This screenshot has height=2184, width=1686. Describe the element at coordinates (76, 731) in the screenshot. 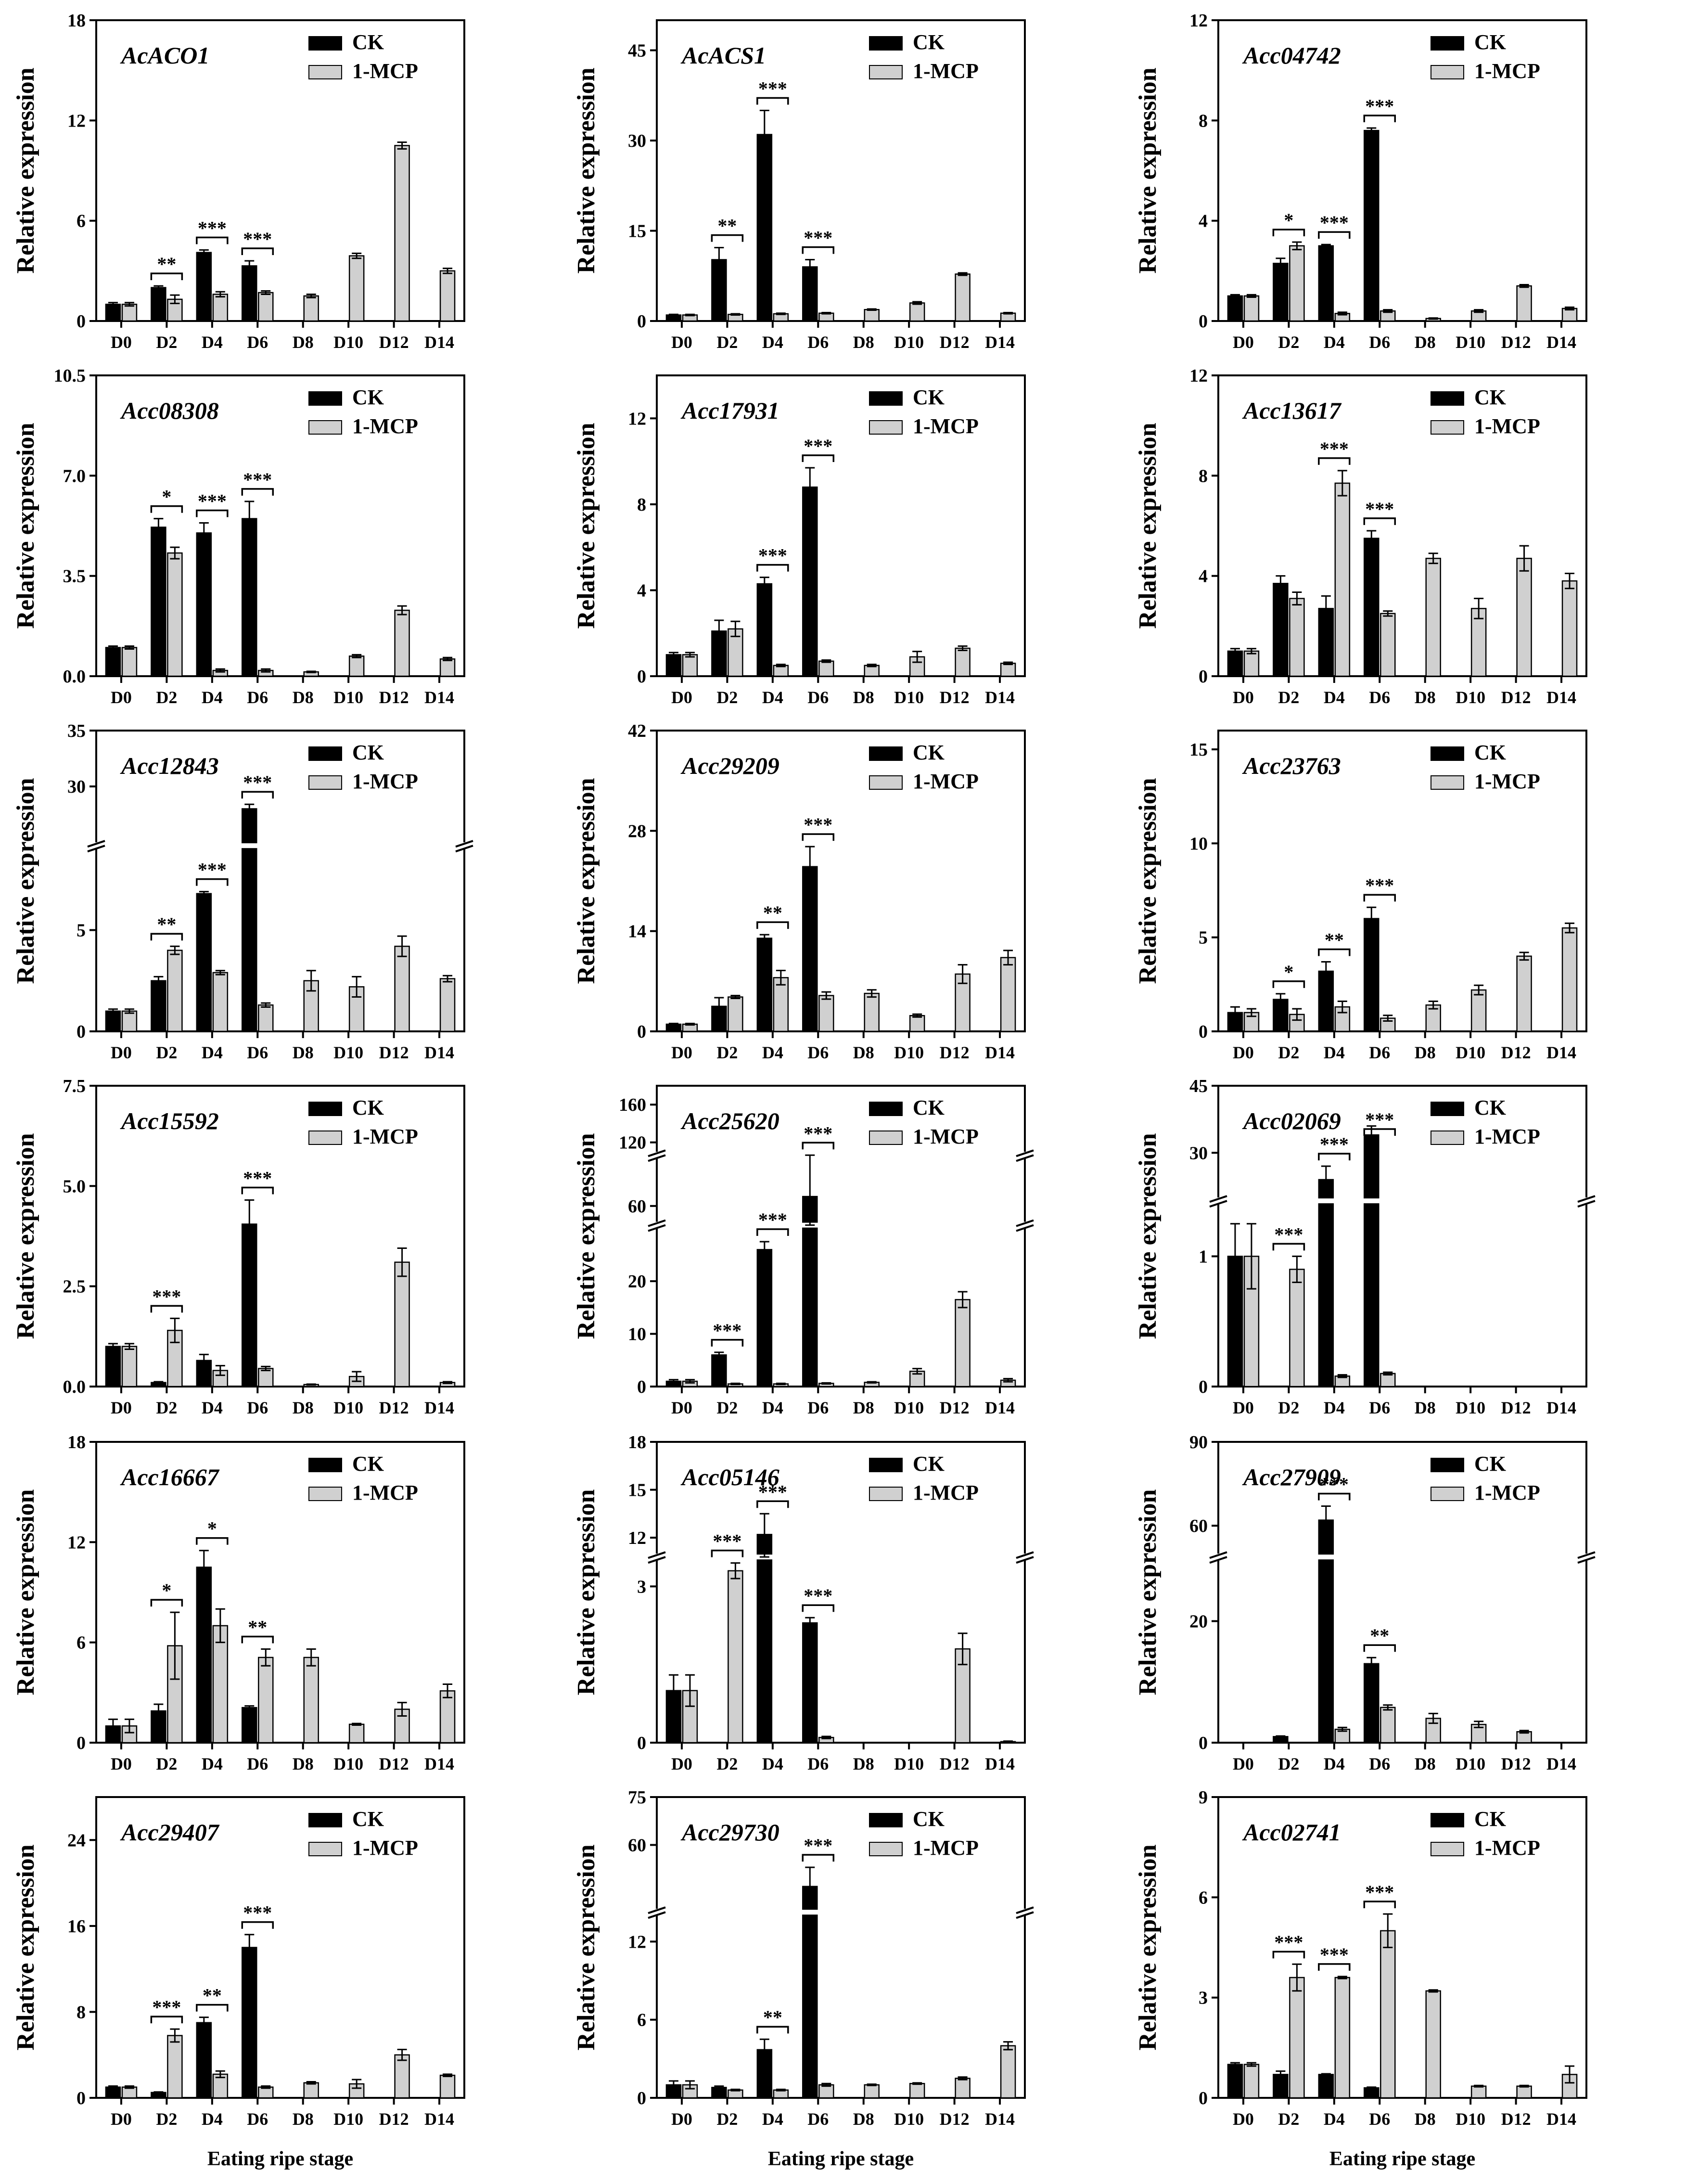

I see `y-tick-label: 35` at that location.